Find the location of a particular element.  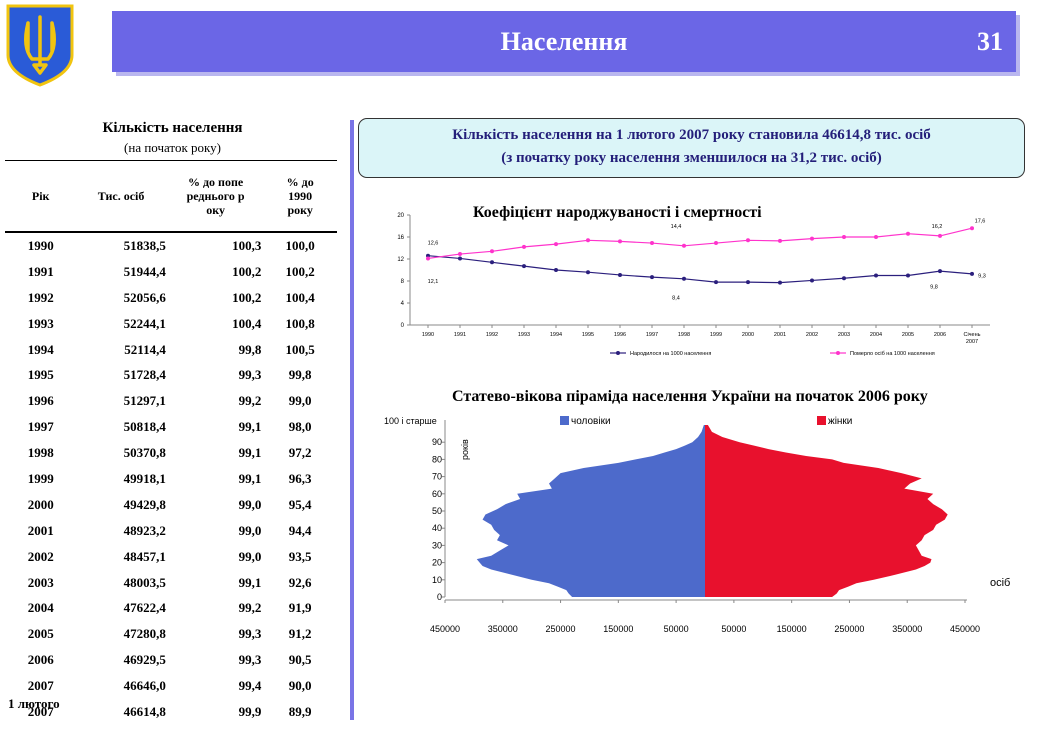

cell-1990: 97,2 is located at coordinates (300, 453).